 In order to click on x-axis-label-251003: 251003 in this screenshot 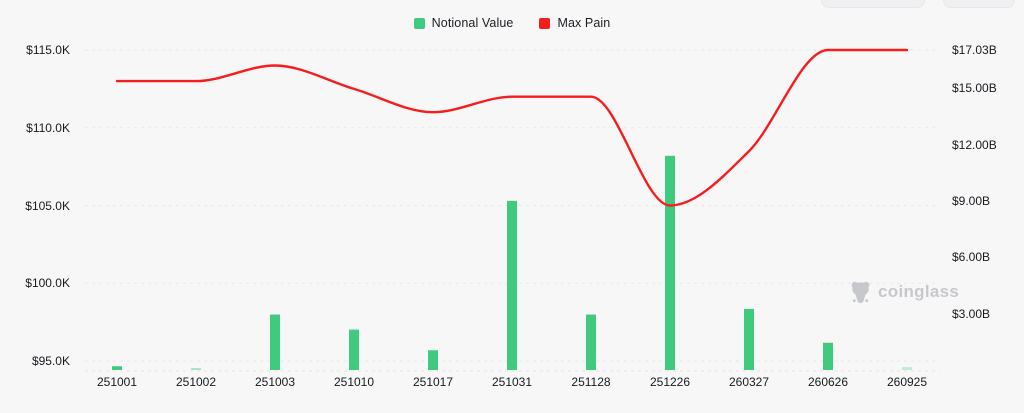, I will do `click(275, 382)`.